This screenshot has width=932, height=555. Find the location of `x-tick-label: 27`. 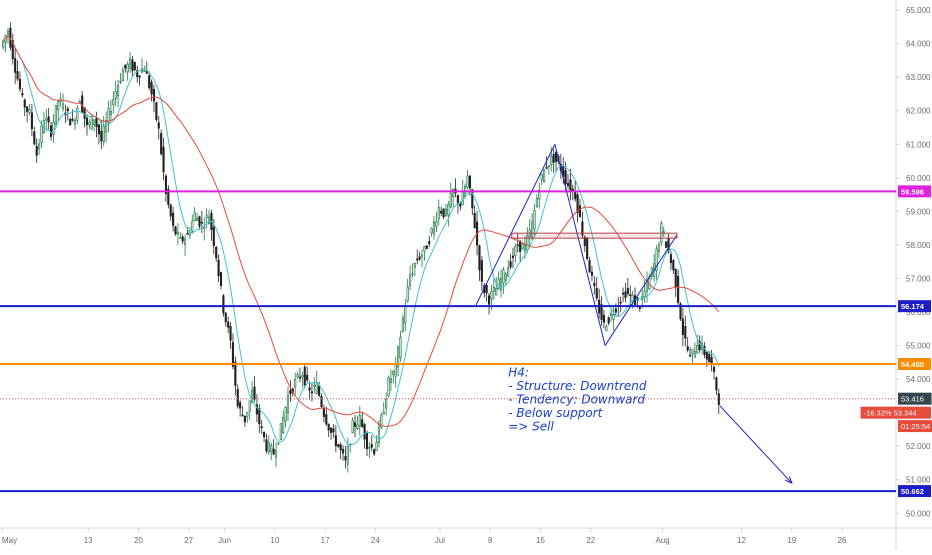

x-tick-label: 27 is located at coordinates (188, 540).